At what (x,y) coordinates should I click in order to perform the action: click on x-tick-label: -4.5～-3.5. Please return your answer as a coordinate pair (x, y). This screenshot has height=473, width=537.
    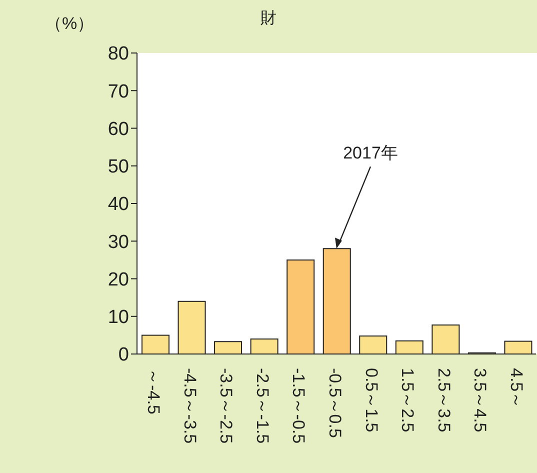
    Looking at the image, I should click on (190, 406).